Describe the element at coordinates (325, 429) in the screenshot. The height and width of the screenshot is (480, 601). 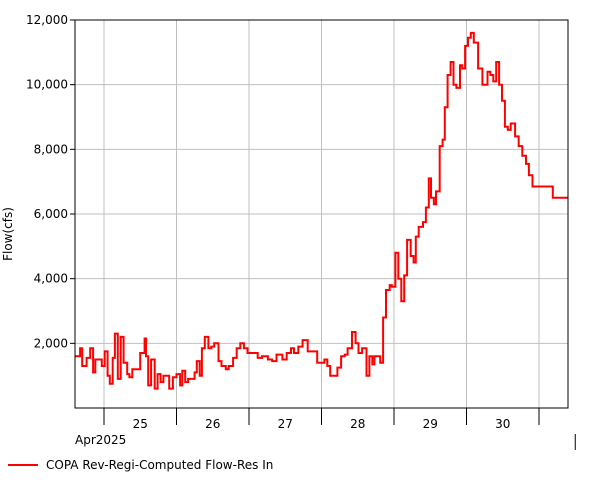
I see `x-axis: 25 26 27 28 29 30 Apr2025` at that location.